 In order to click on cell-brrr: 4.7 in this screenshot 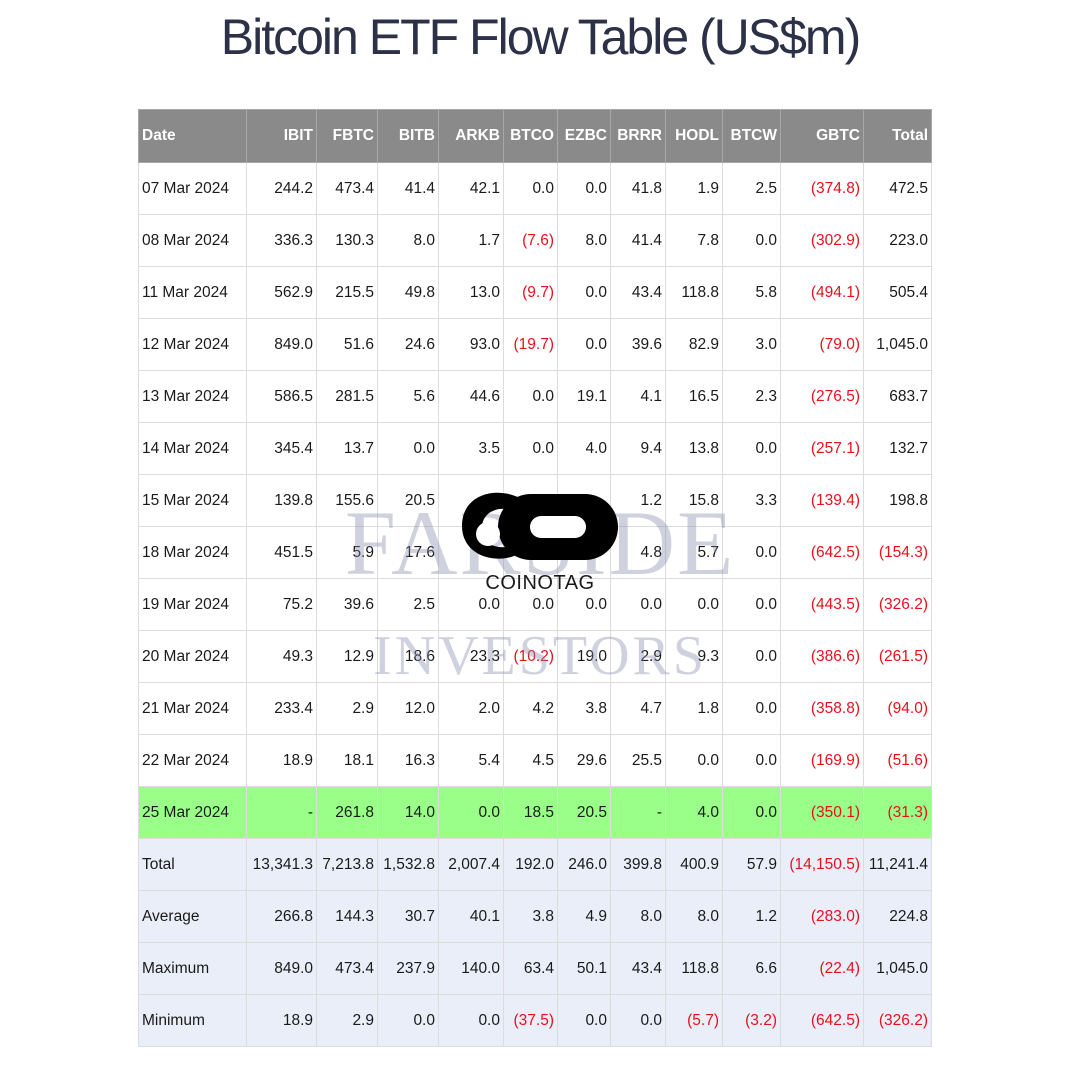, I will do `click(638, 708)`.